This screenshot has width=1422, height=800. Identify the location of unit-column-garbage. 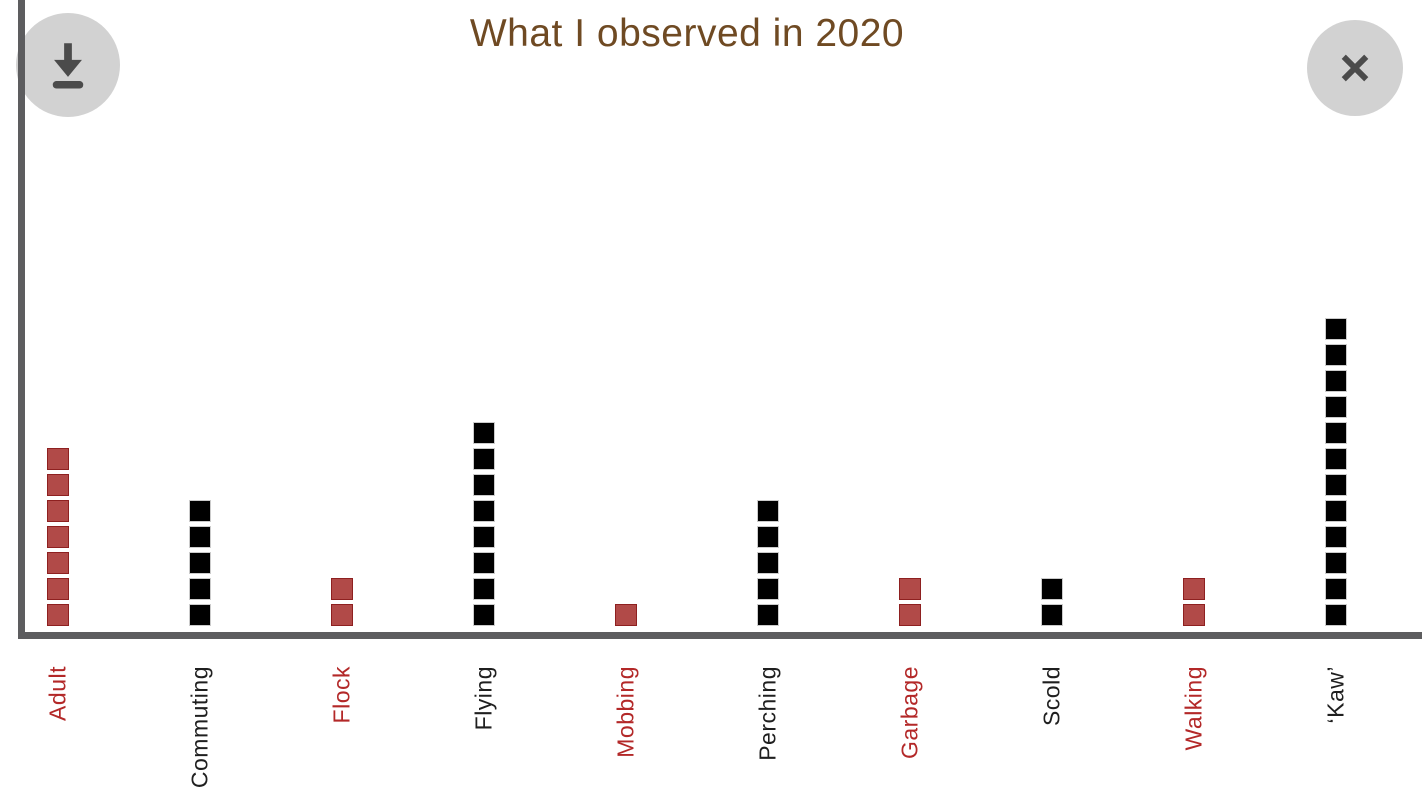
(909, 602).